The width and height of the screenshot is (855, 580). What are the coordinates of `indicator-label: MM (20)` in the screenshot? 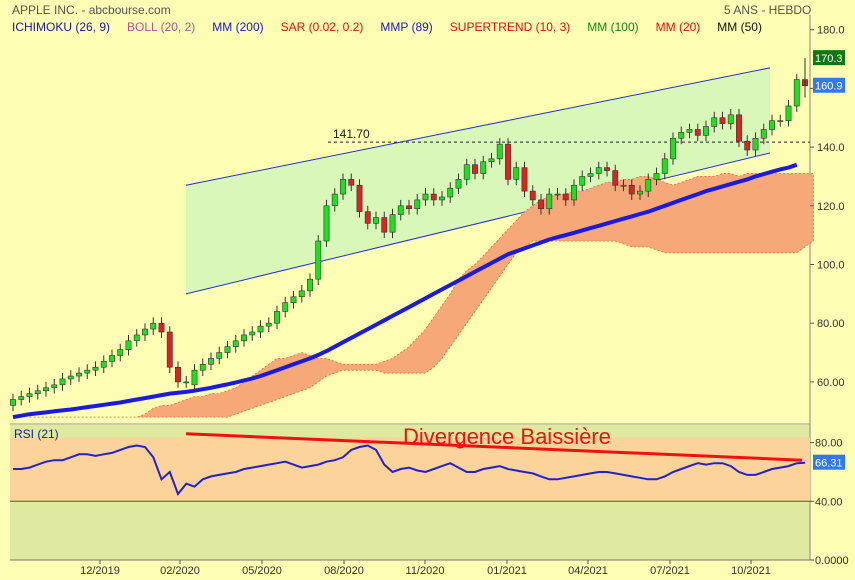 It's located at (678, 27).